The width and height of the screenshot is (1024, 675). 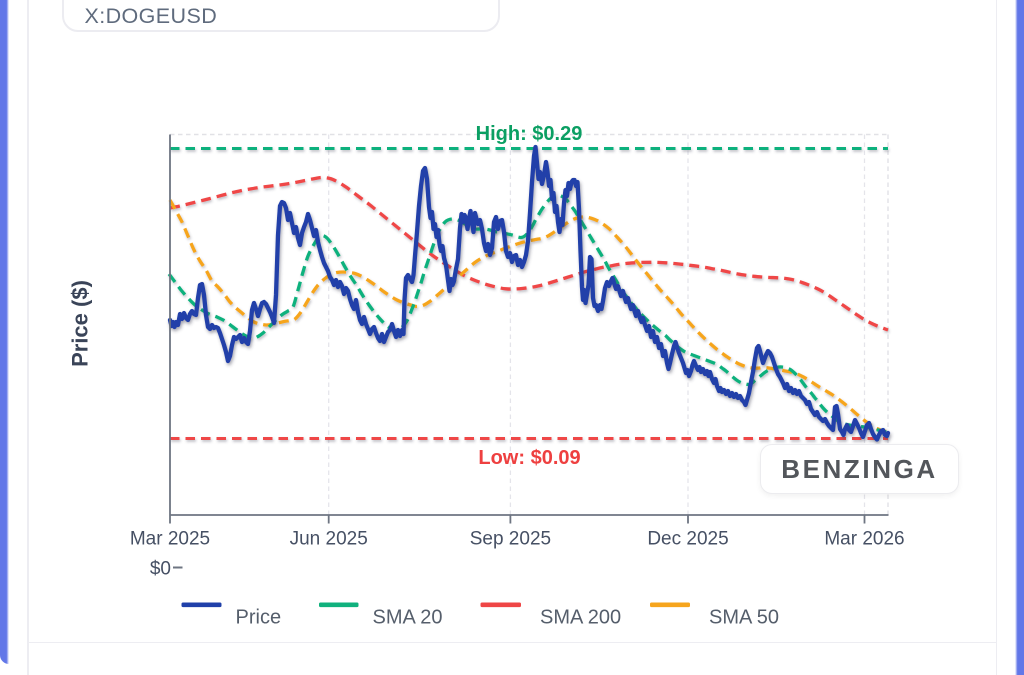 What do you see at coordinates (259, 618) in the screenshot?
I see `svg-text: Price` at bounding box center [259, 618].